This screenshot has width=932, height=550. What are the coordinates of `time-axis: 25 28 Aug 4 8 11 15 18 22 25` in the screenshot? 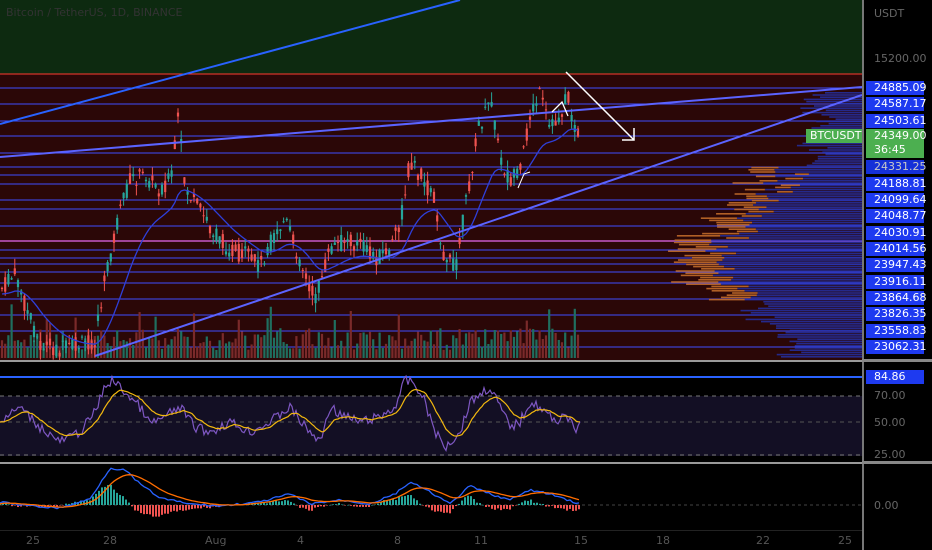 It's located at (431, 540).